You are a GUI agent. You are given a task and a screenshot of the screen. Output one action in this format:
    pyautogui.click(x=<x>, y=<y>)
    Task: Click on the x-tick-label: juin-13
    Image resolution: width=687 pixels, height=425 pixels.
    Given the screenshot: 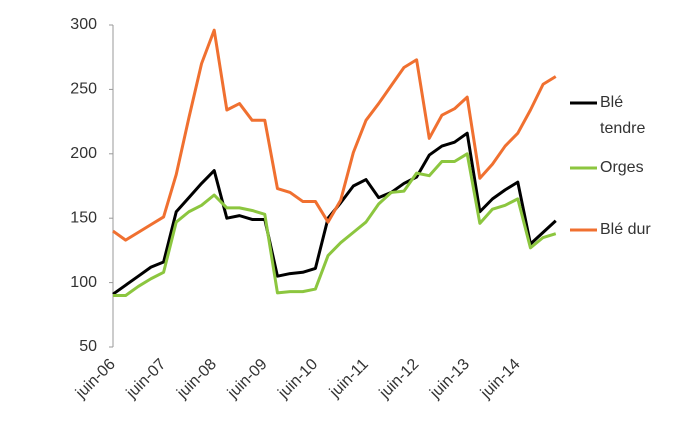 What is the action you would take?
    pyautogui.click(x=449, y=379)
    